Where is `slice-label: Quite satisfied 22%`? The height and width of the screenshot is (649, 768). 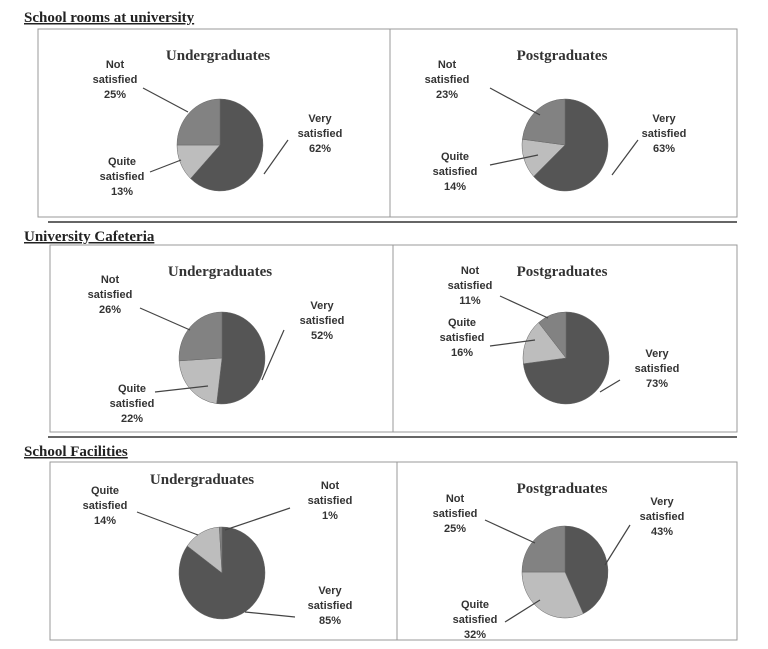 slice-label: Quite satisfied 22% is located at coordinates (132, 404).